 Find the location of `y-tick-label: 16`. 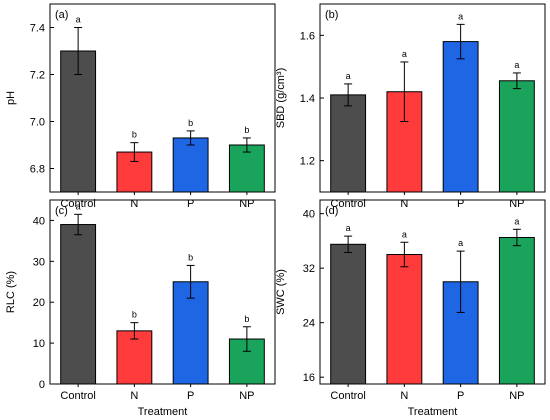

y-tick-label: 16 is located at coordinates (309, 378).